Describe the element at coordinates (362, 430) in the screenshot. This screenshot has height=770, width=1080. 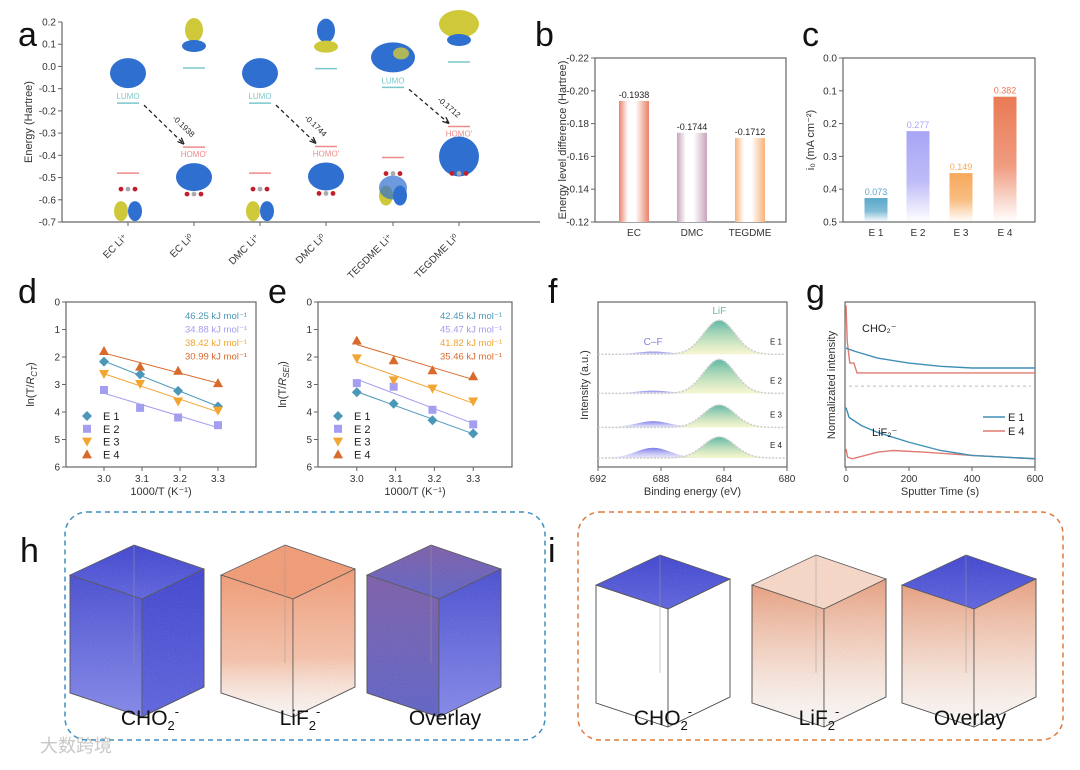
I see `panel-e-legend-label: E 2` at that location.